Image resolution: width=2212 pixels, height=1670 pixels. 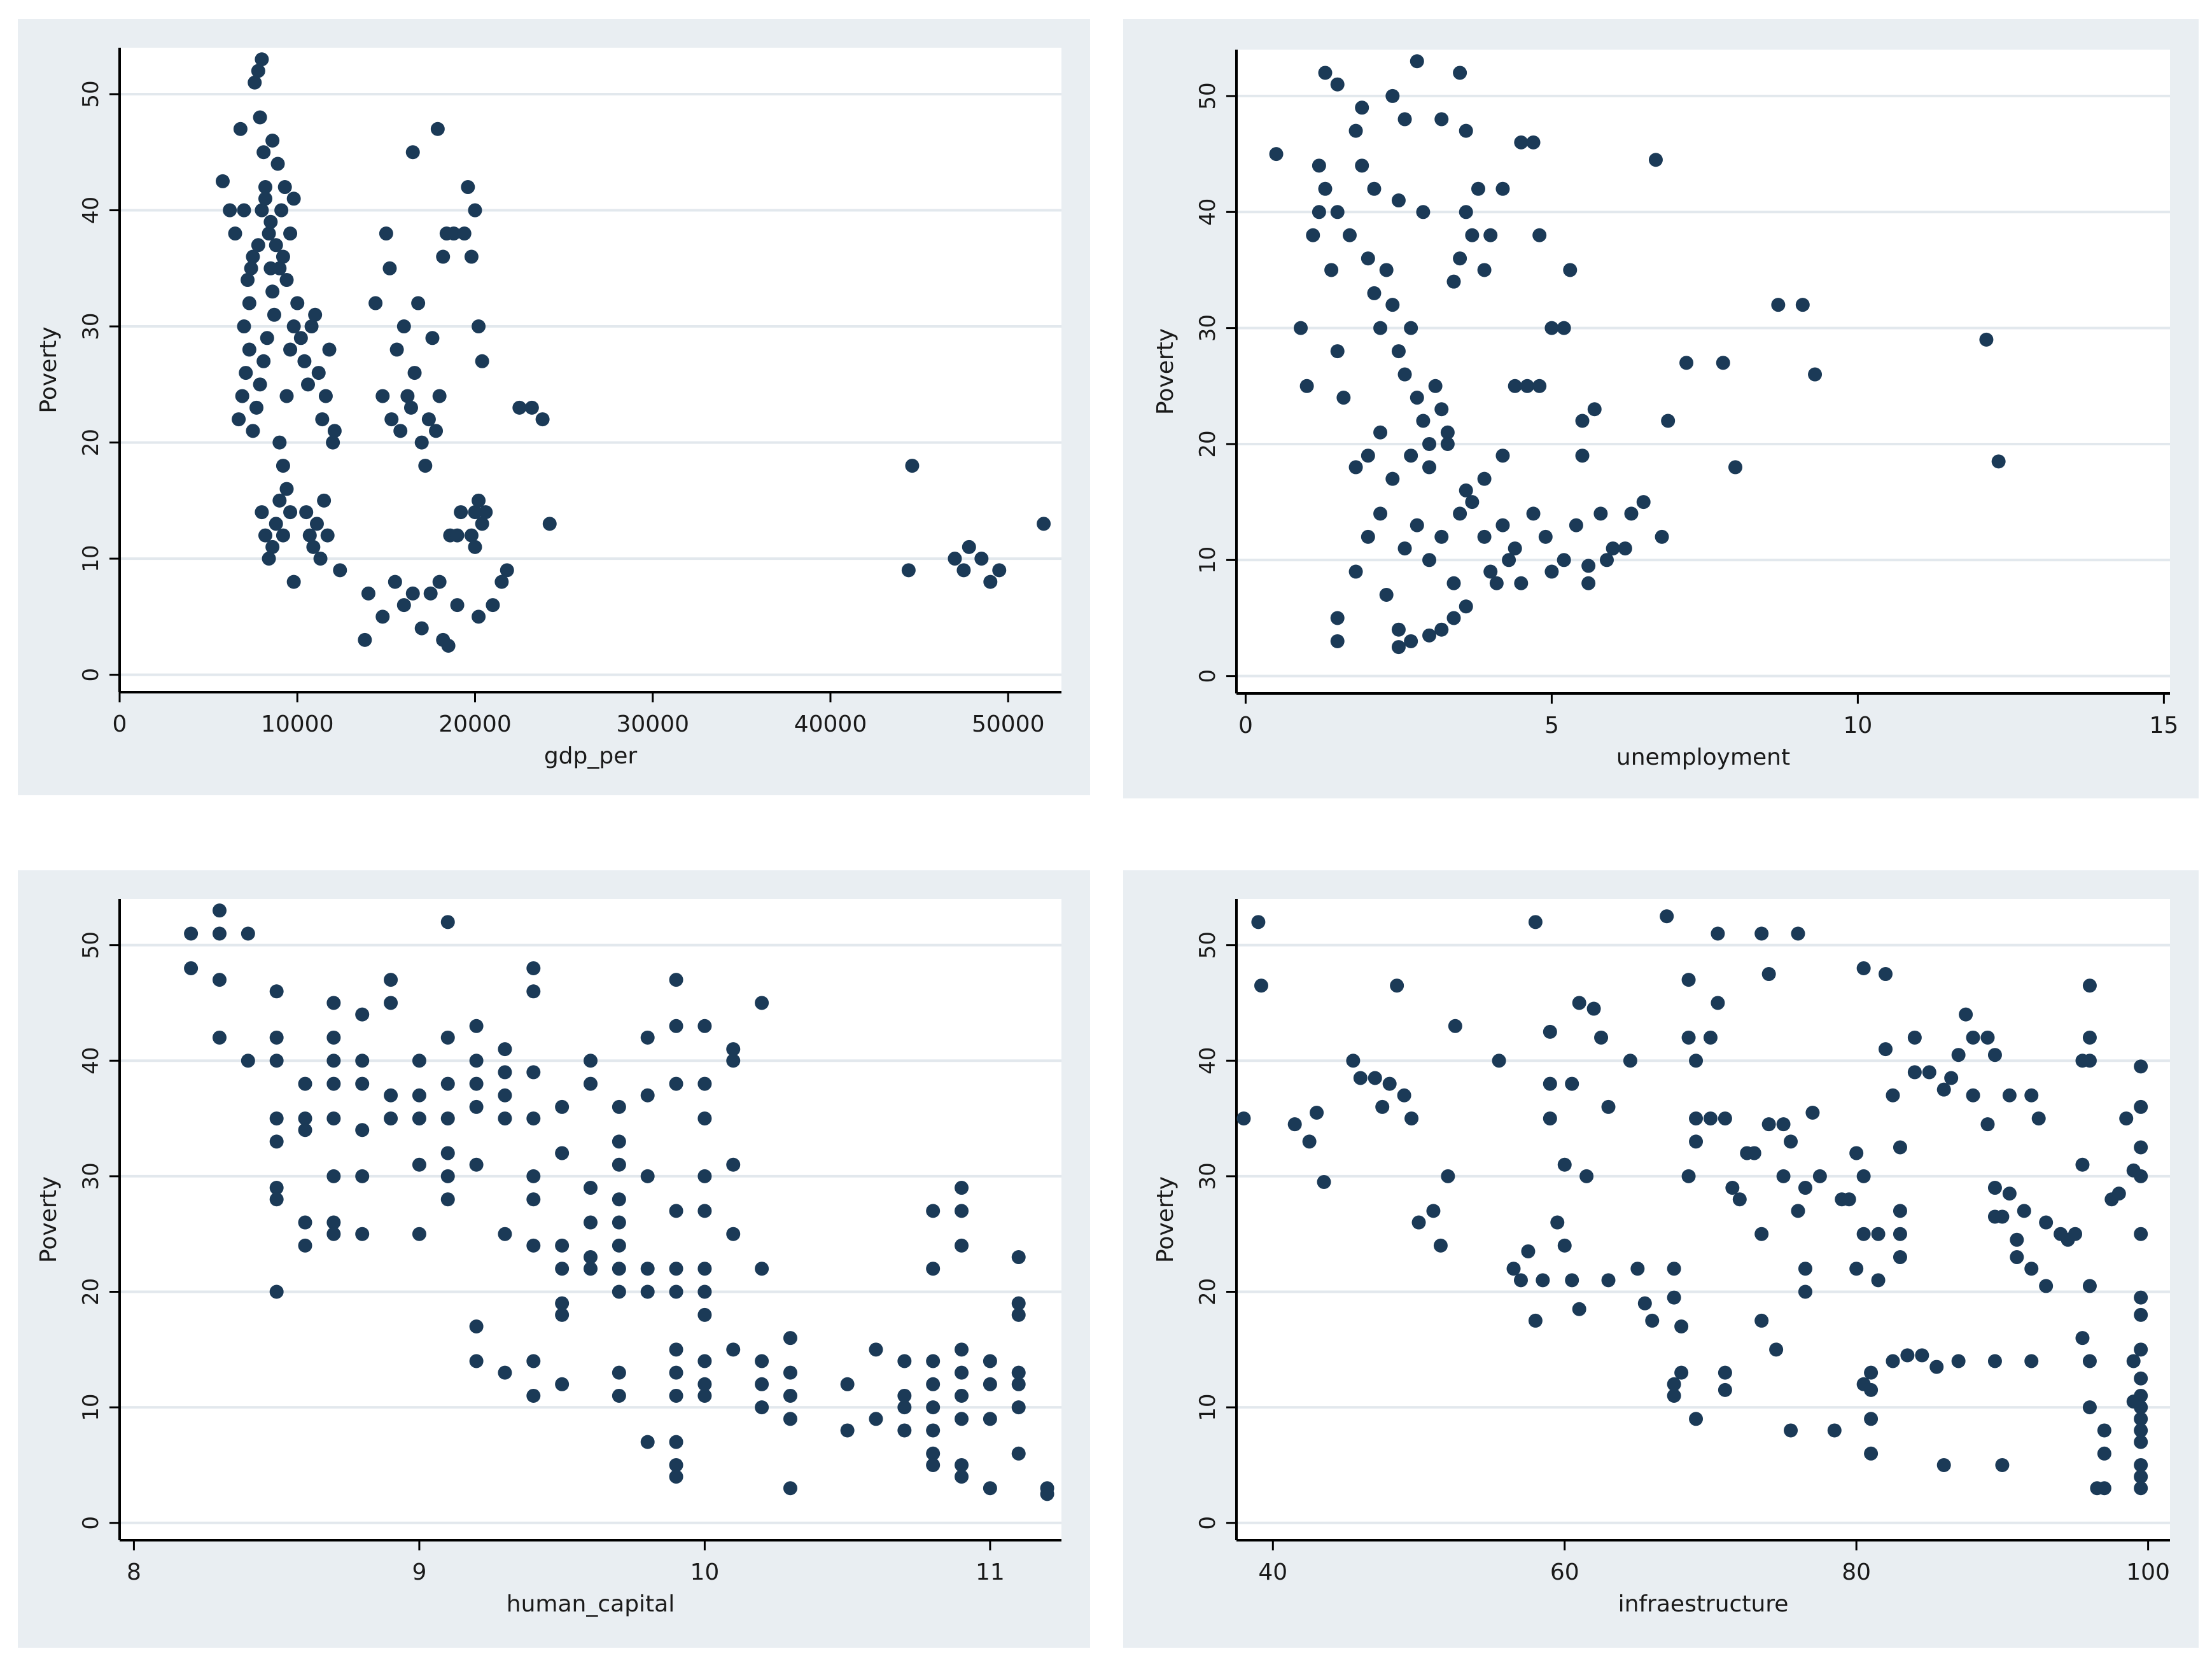 What do you see at coordinates (1208, 328) in the screenshot?
I see `y-tick-label: 30` at bounding box center [1208, 328].